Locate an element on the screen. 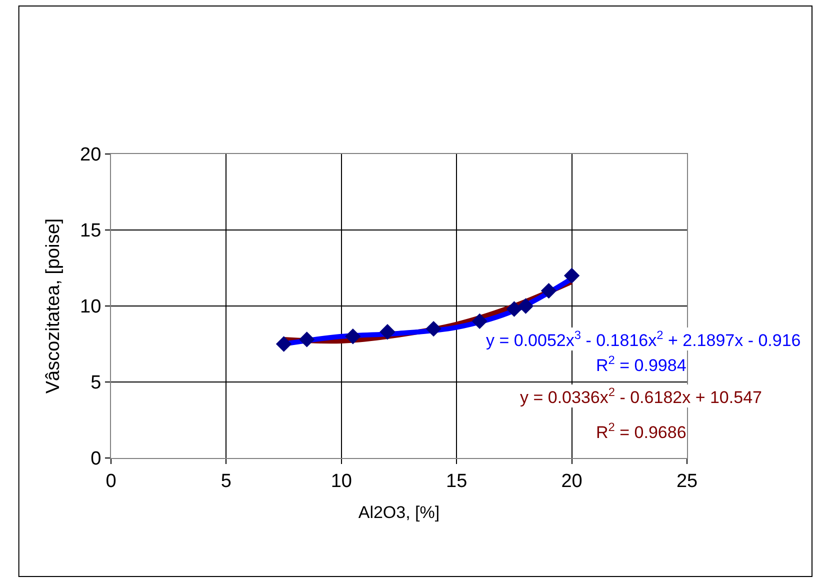  annotation: R$^{2}$ = 0.9686 is located at coordinates (641, 431).